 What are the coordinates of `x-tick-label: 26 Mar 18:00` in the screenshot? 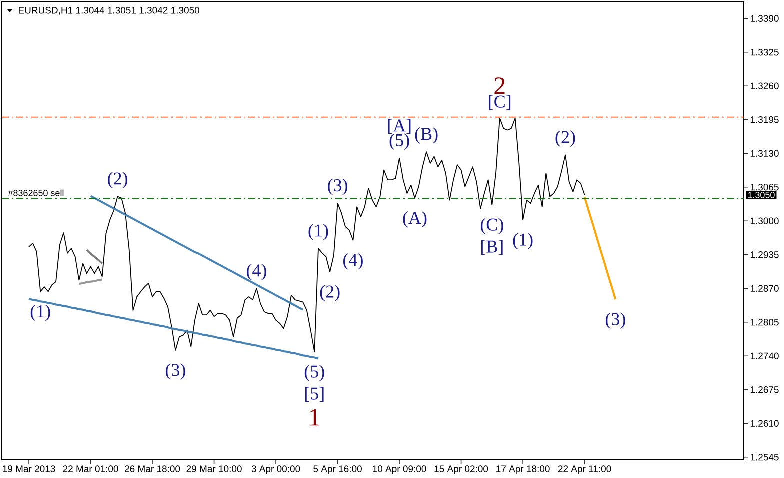 It's located at (152, 469).